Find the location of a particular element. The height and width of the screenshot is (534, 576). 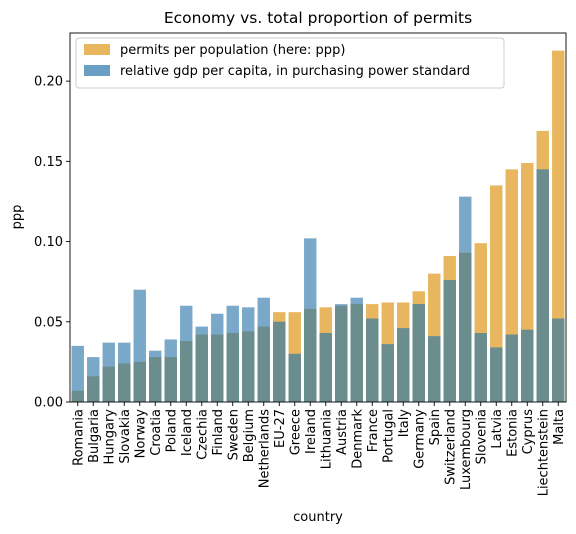

overlap-slovakia is located at coordinates (124, 382).